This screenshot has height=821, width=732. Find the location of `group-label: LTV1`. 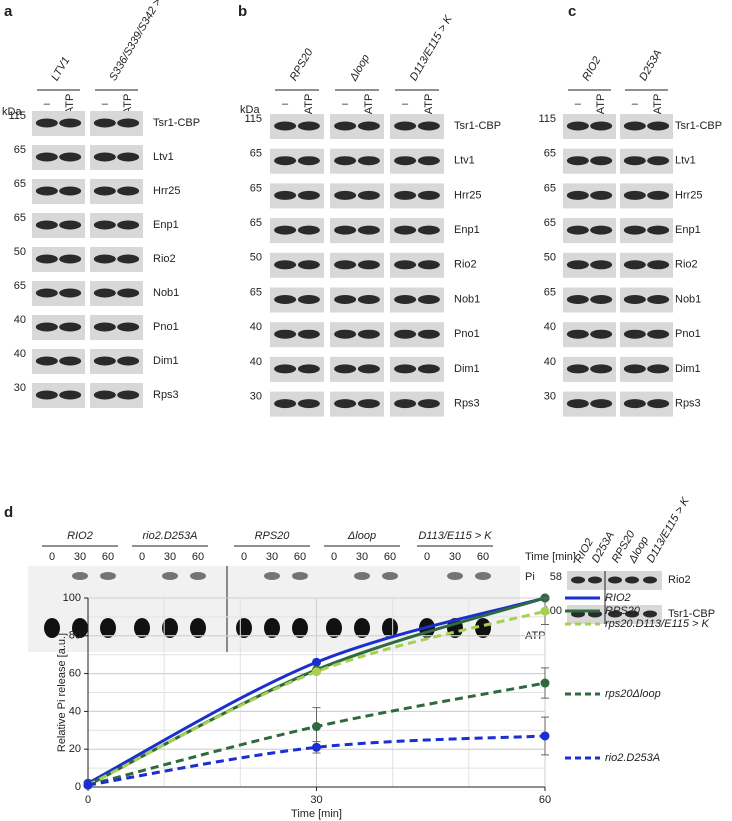

group-label: LTV1 is located at coordinates (60, 69).